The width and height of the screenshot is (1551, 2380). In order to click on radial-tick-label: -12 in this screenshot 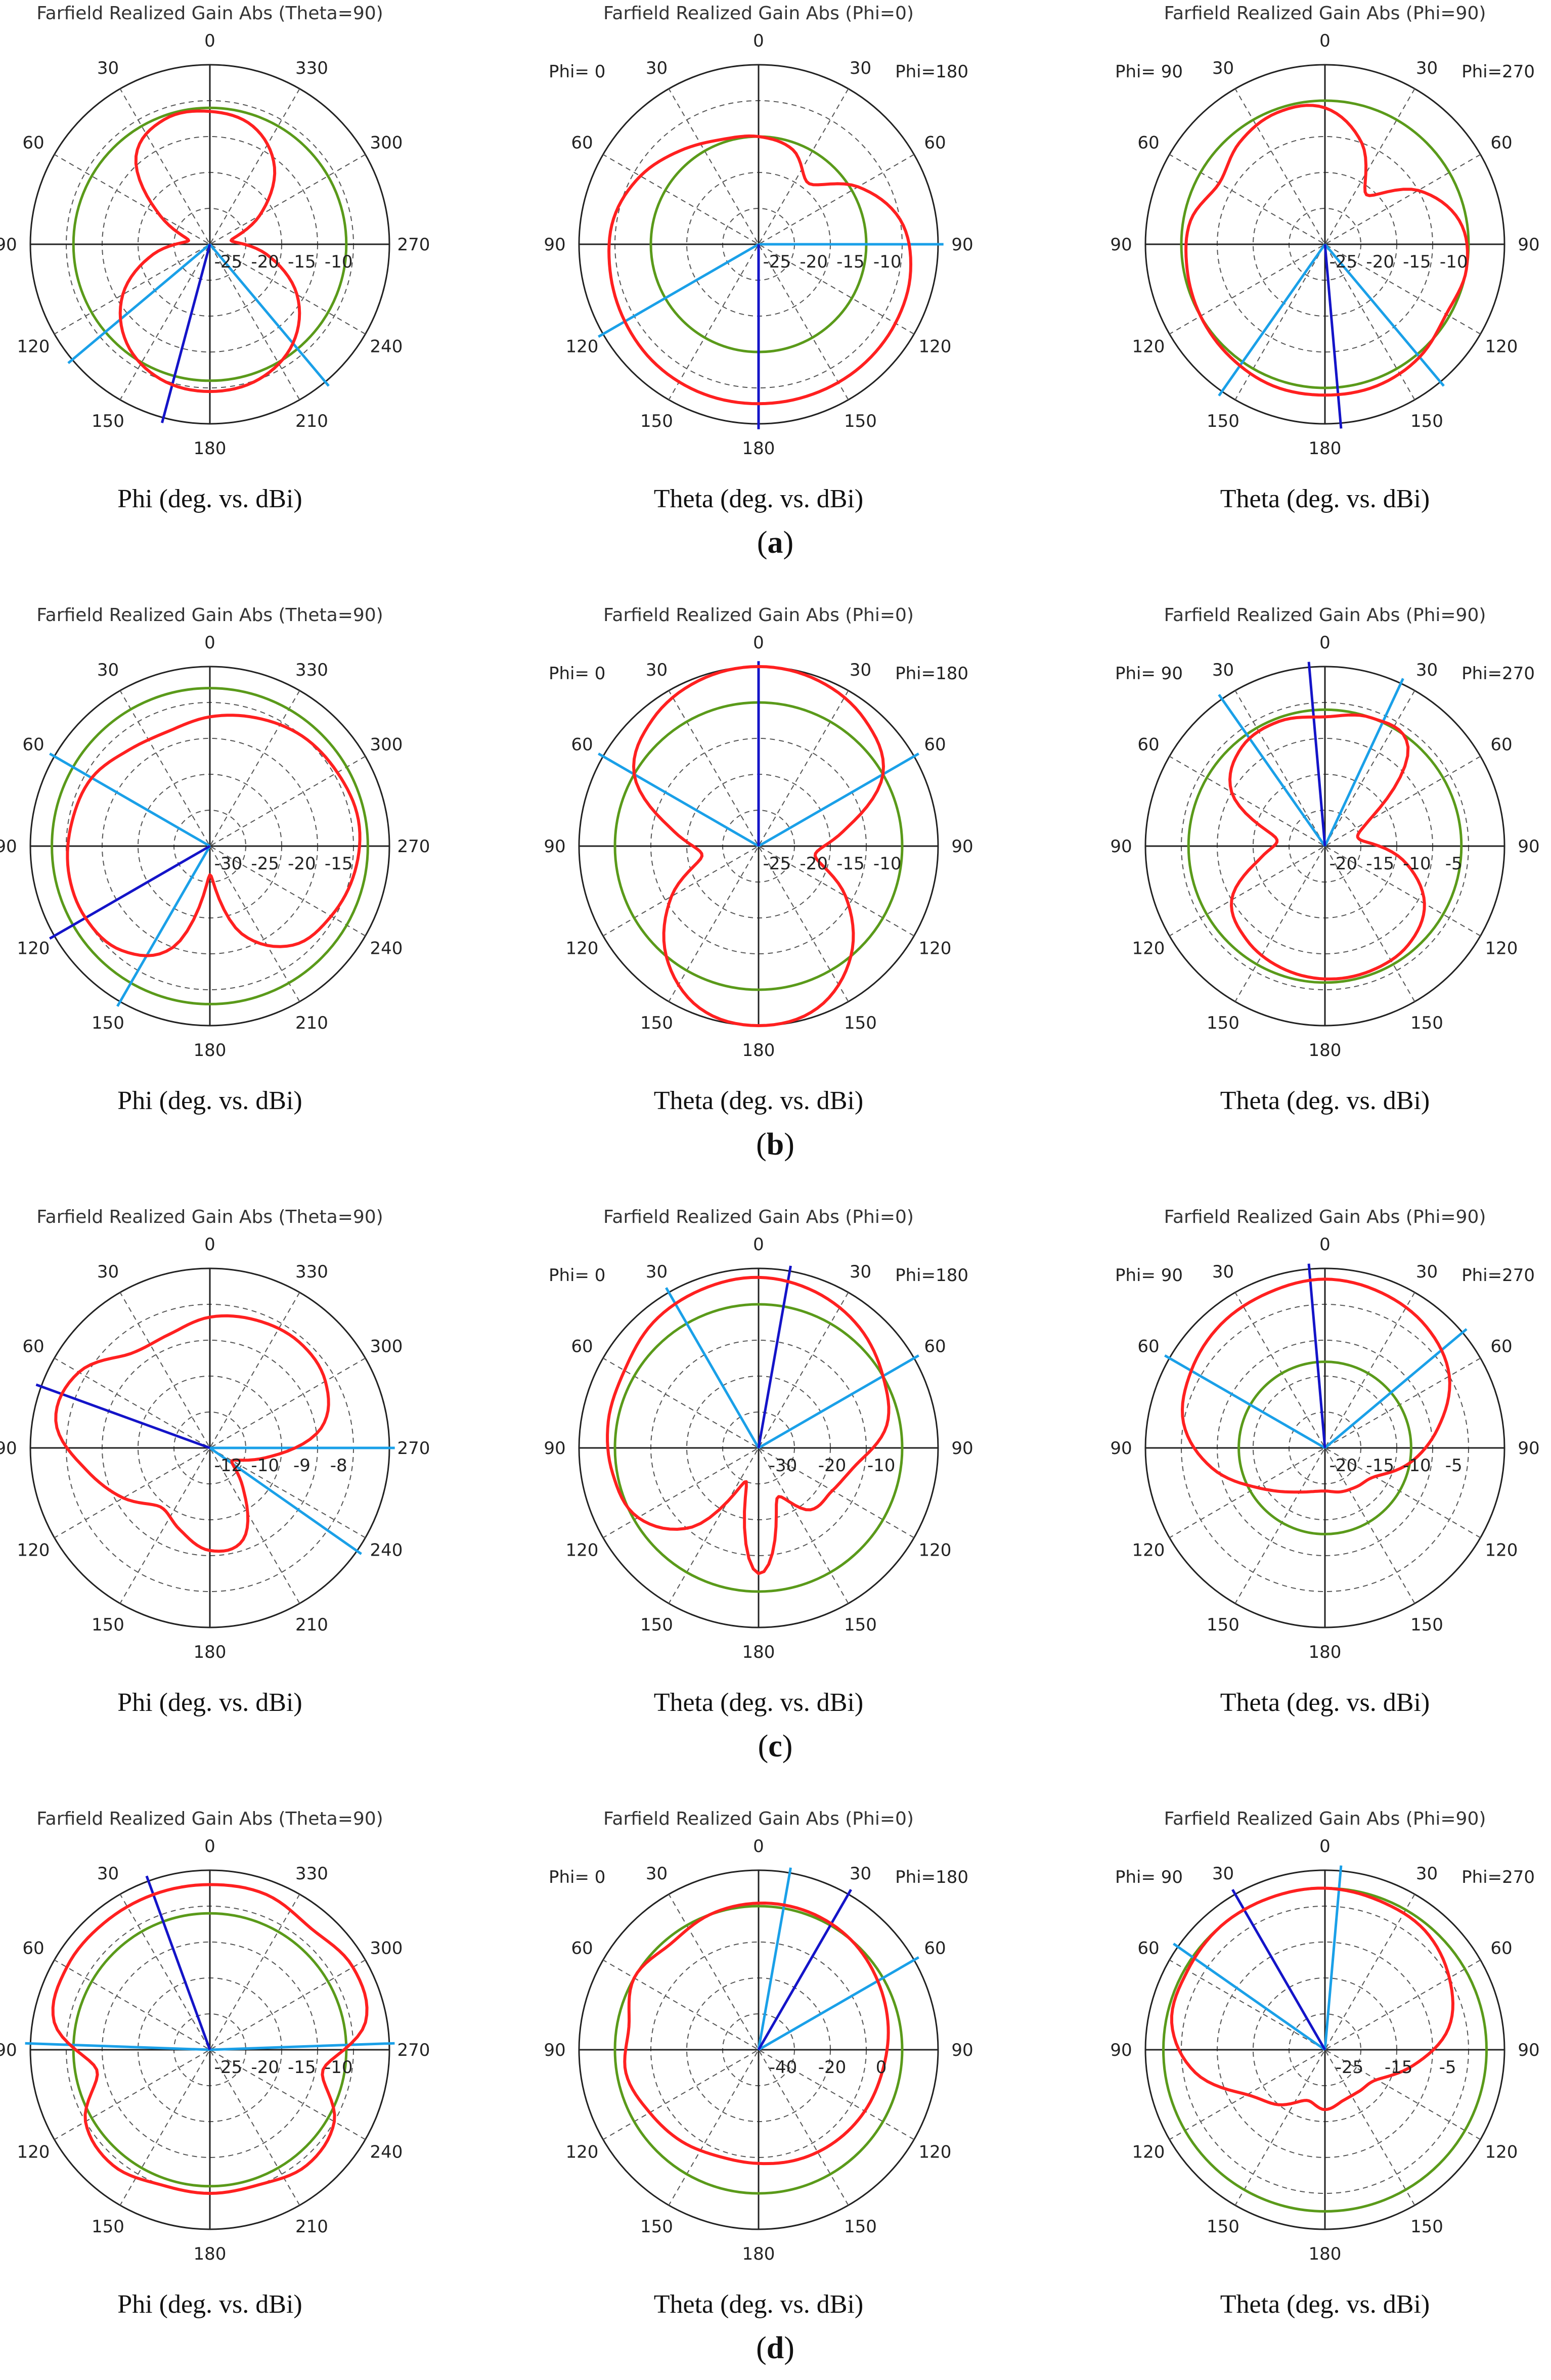, I will do `click(228, 1466)`.